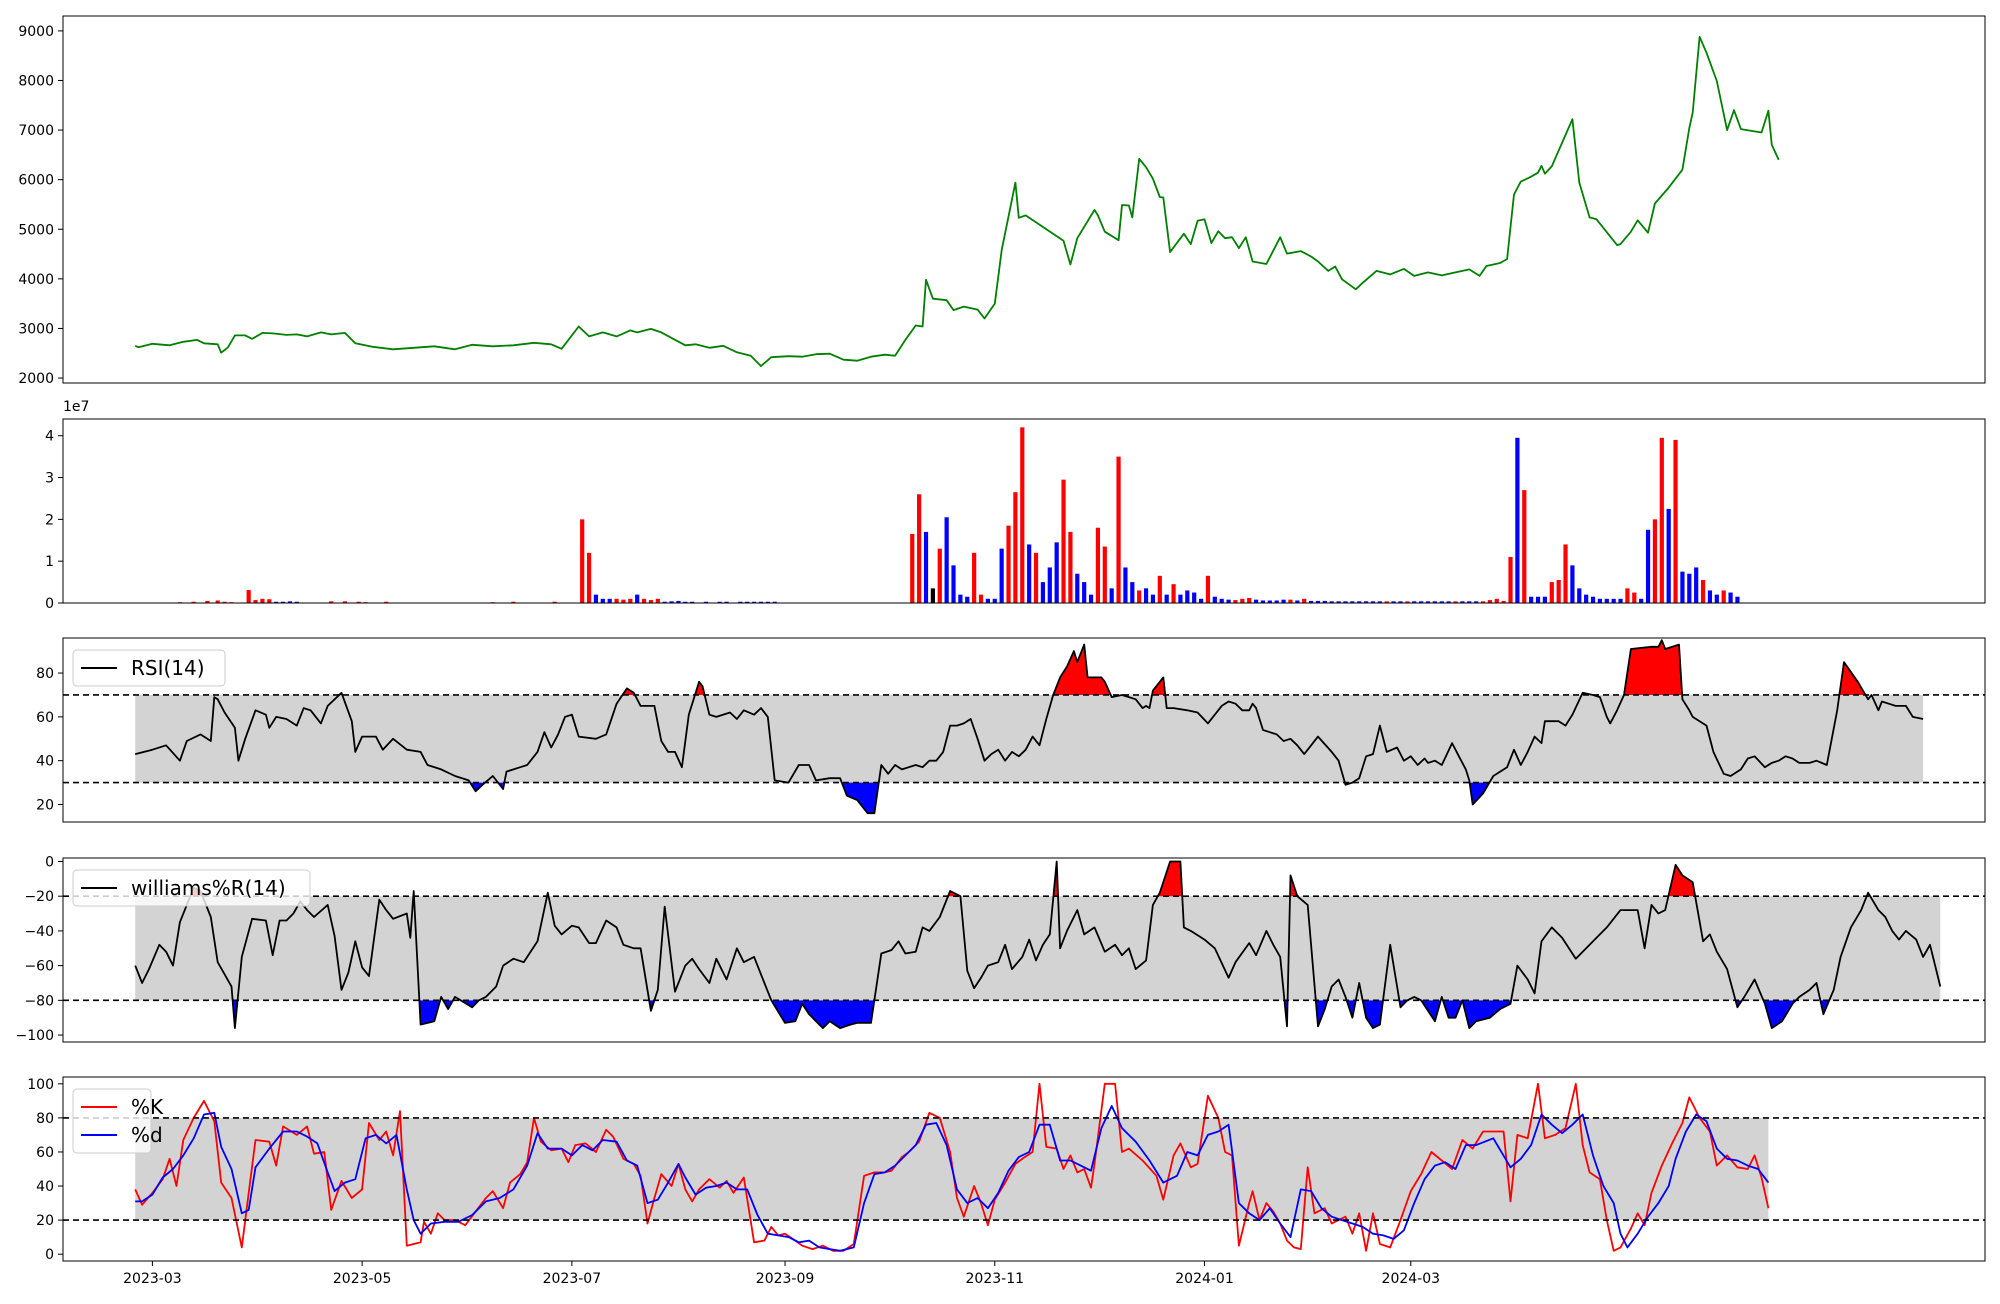 The height and width of the screenshot is (1304, 2000). What do you see at coordinates (36, 181) in the screenshot?
I see `y-tick-label: 6000` at bounding box center [36, 181].